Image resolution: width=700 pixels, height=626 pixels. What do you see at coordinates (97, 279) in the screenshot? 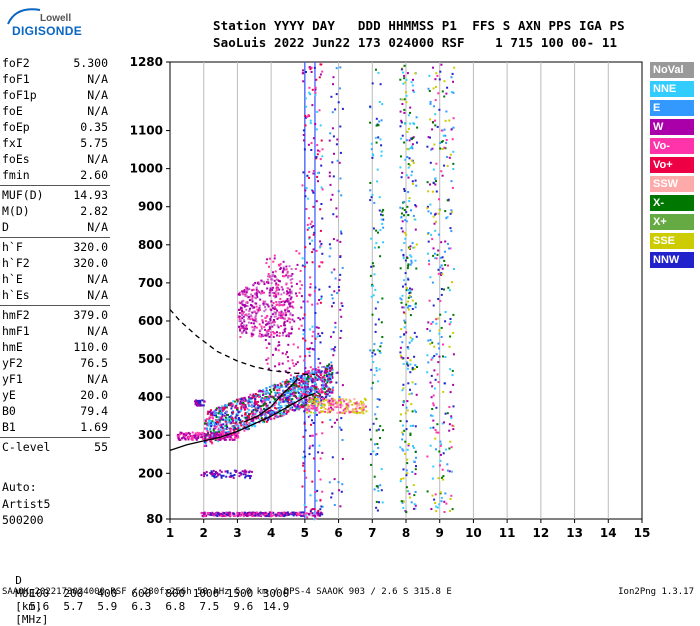
I see `param-value: N/A` at bounding box center [97, 279].